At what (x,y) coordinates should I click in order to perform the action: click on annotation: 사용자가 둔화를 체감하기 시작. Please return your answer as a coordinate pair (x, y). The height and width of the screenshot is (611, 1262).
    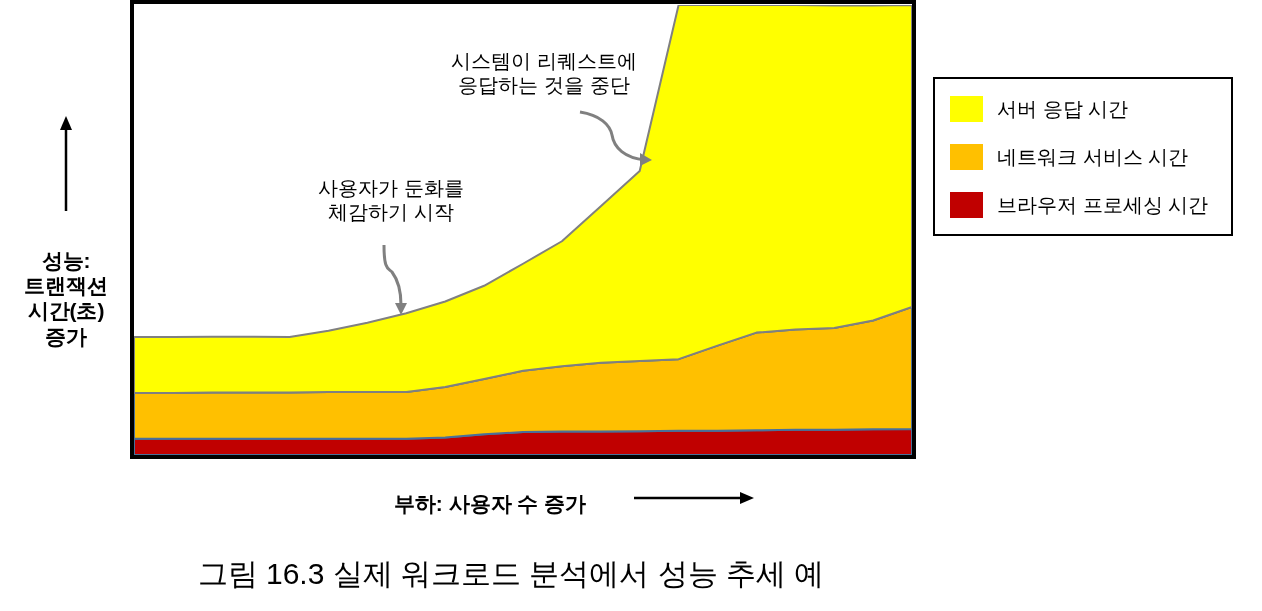
    Looking at the image, I should click on (391, 200).